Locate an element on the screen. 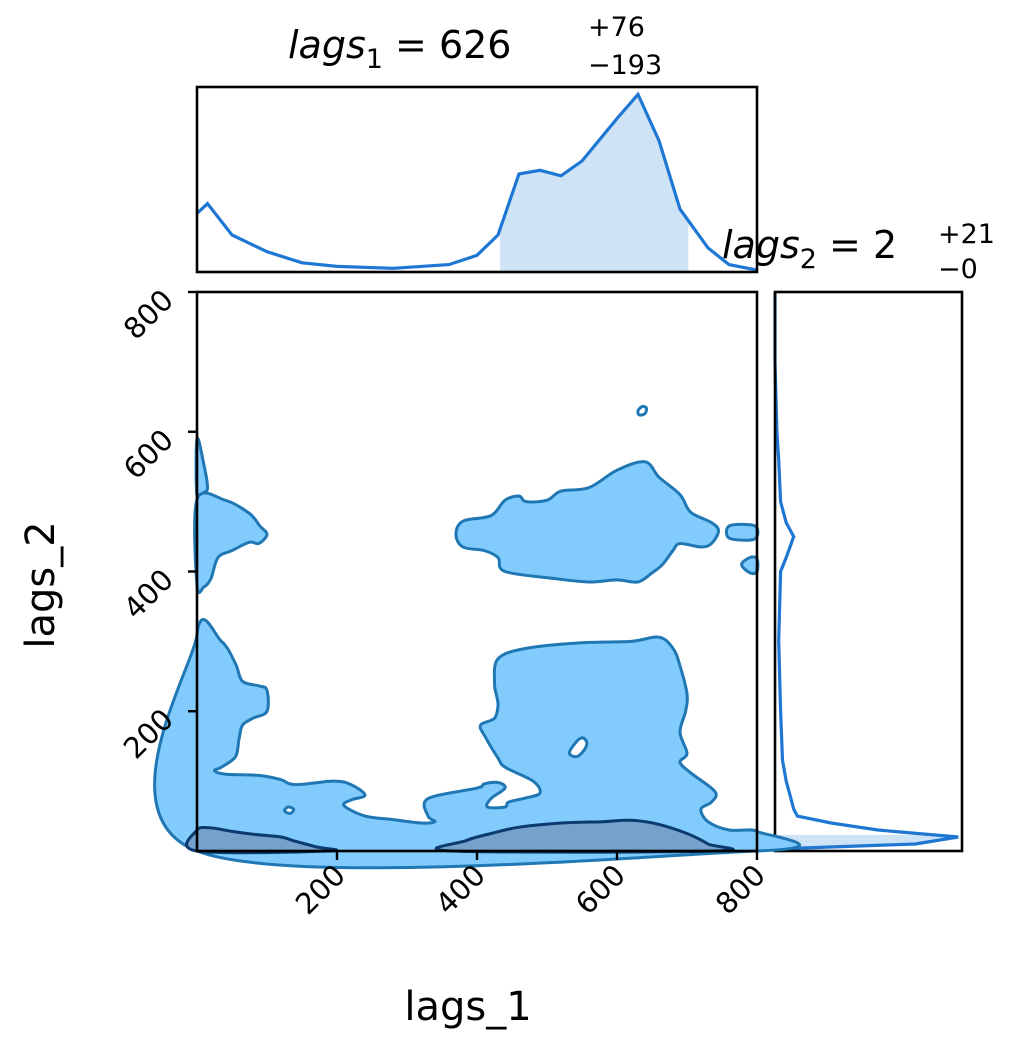  y-tick-label: 800 is located at coordinates (148, 314).